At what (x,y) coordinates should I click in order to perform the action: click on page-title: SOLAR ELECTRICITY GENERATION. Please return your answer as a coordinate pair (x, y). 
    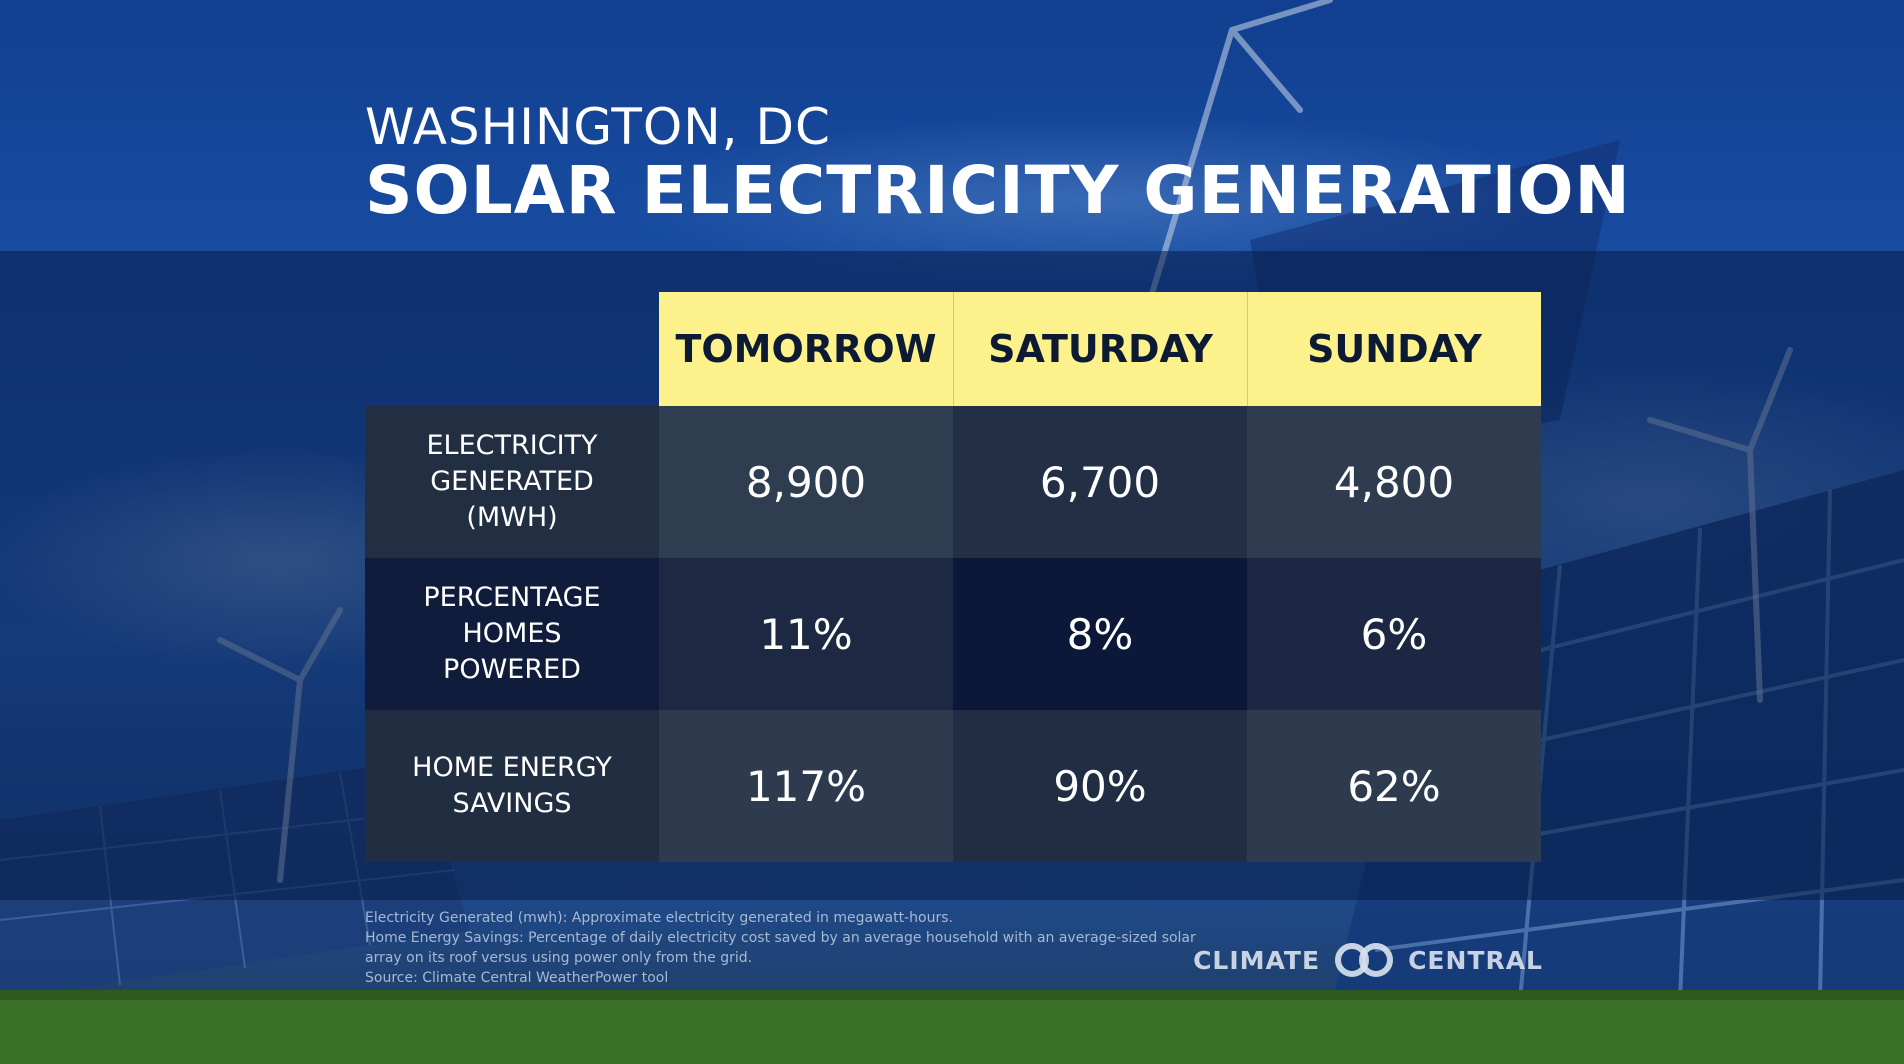
    Looking at the image, I should click on (998, 190).